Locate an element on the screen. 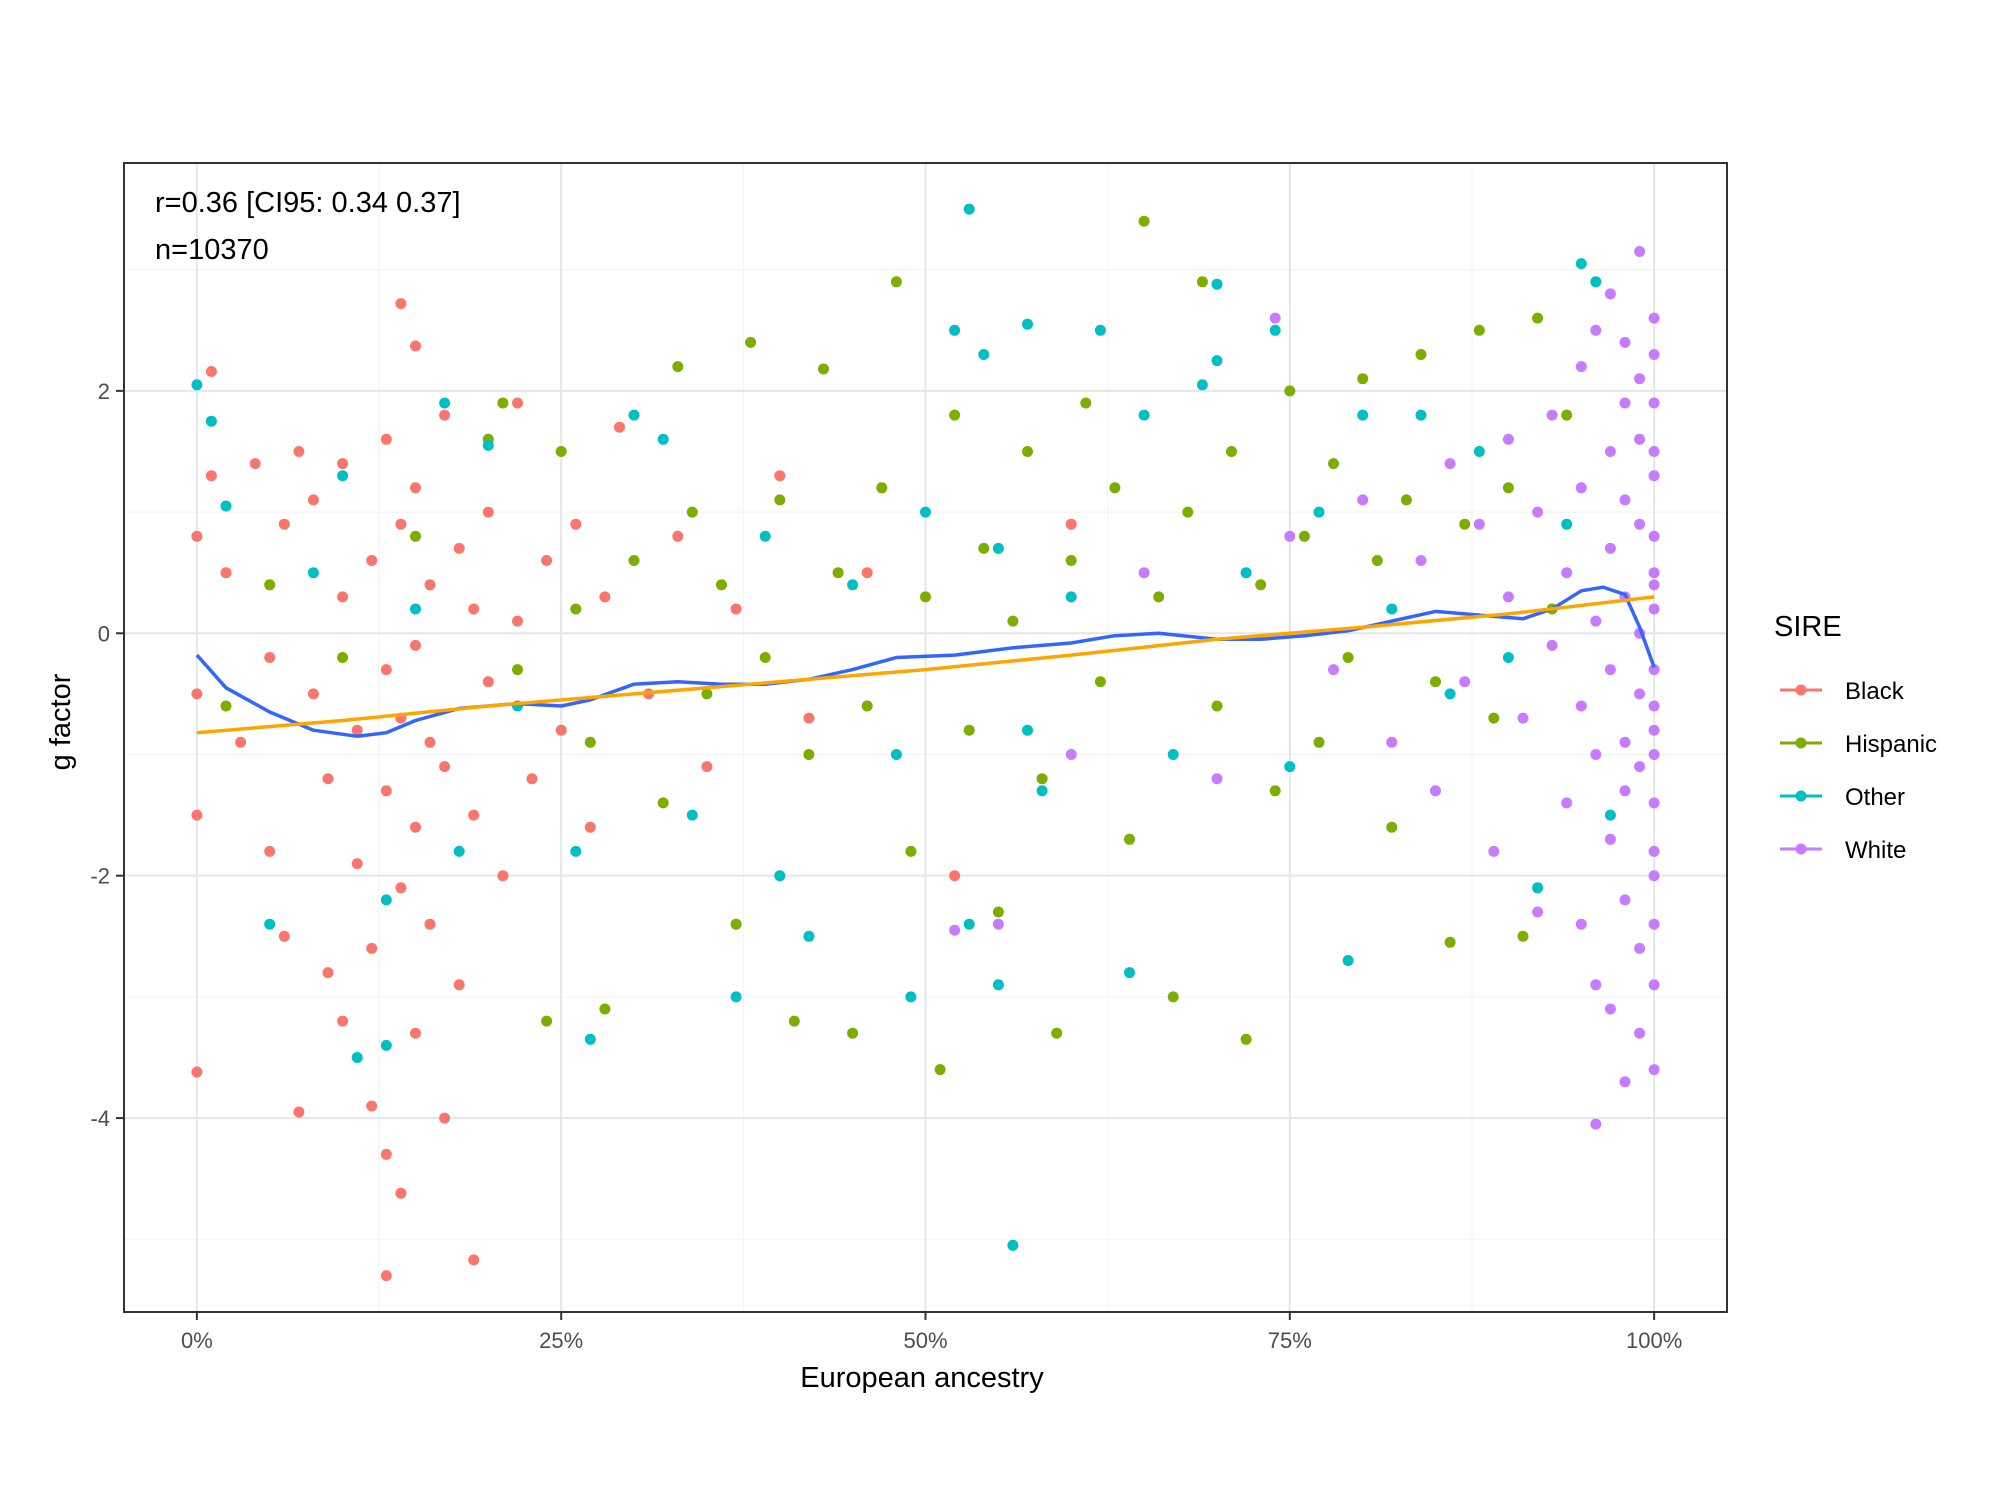 The height and width of the screenshot is (1500, 2000). legend-label: White is located at coordinates (1875, 850).